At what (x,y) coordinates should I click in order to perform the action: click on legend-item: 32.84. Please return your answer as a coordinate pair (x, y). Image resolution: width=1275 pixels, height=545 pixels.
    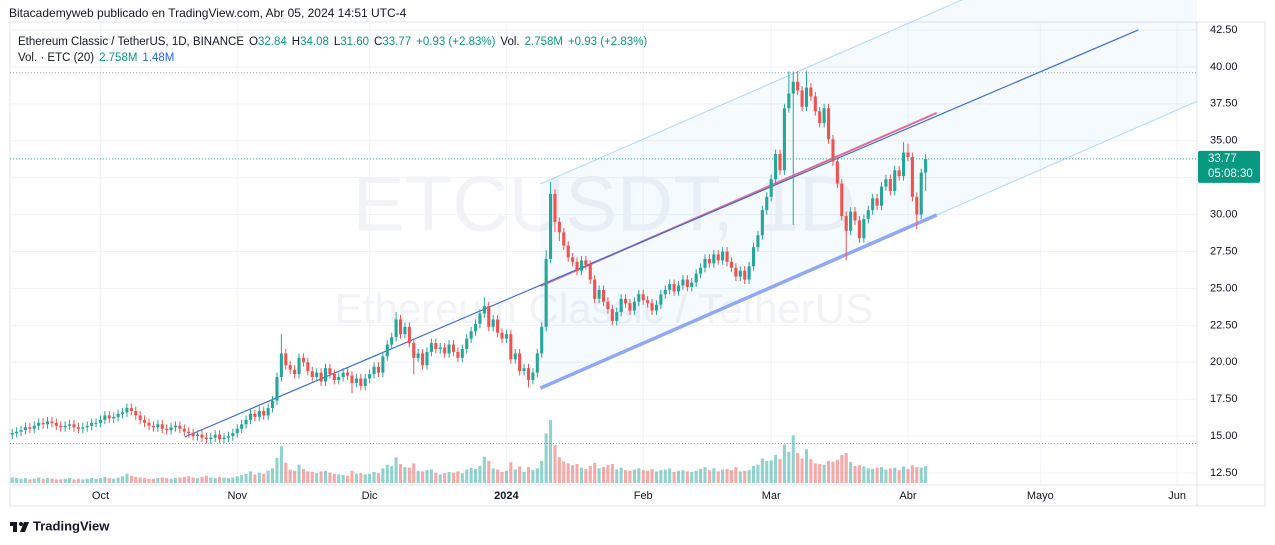
    Looking at the image, I should click on (272, 42).